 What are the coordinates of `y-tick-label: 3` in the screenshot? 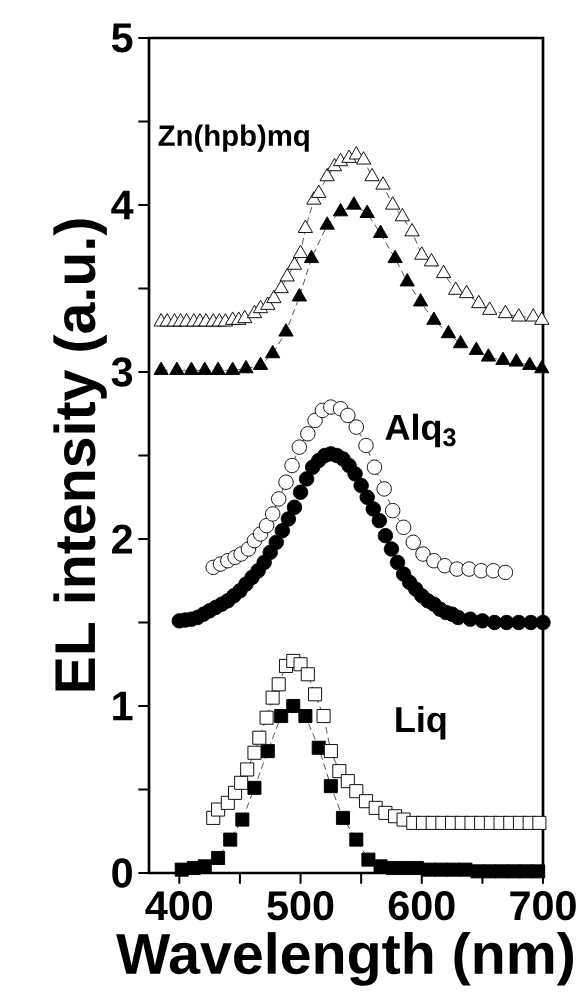 It's located at (122, 372).